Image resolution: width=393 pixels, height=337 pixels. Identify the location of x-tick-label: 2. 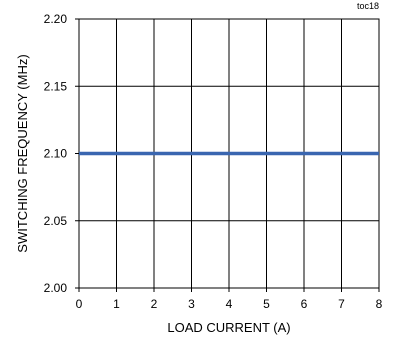
(154, 304).